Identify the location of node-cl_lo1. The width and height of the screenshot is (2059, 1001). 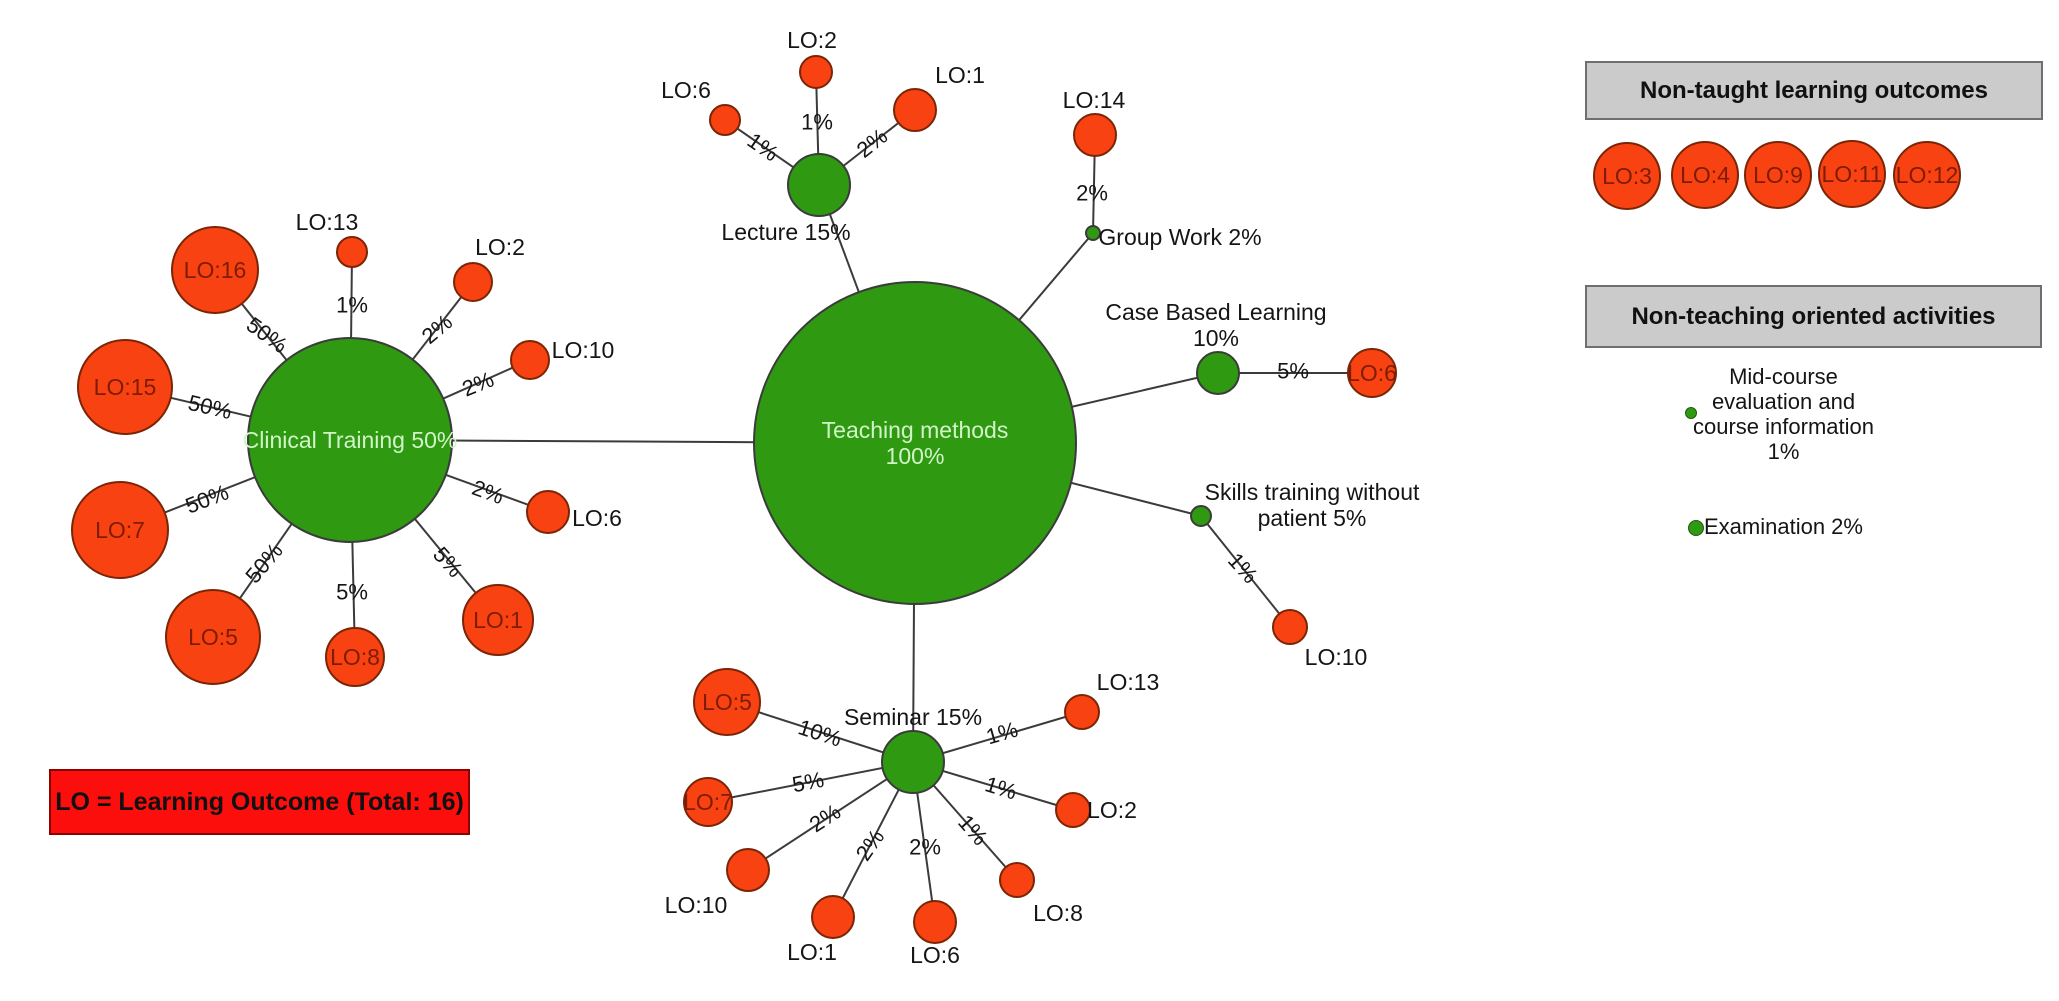
(498, 620).